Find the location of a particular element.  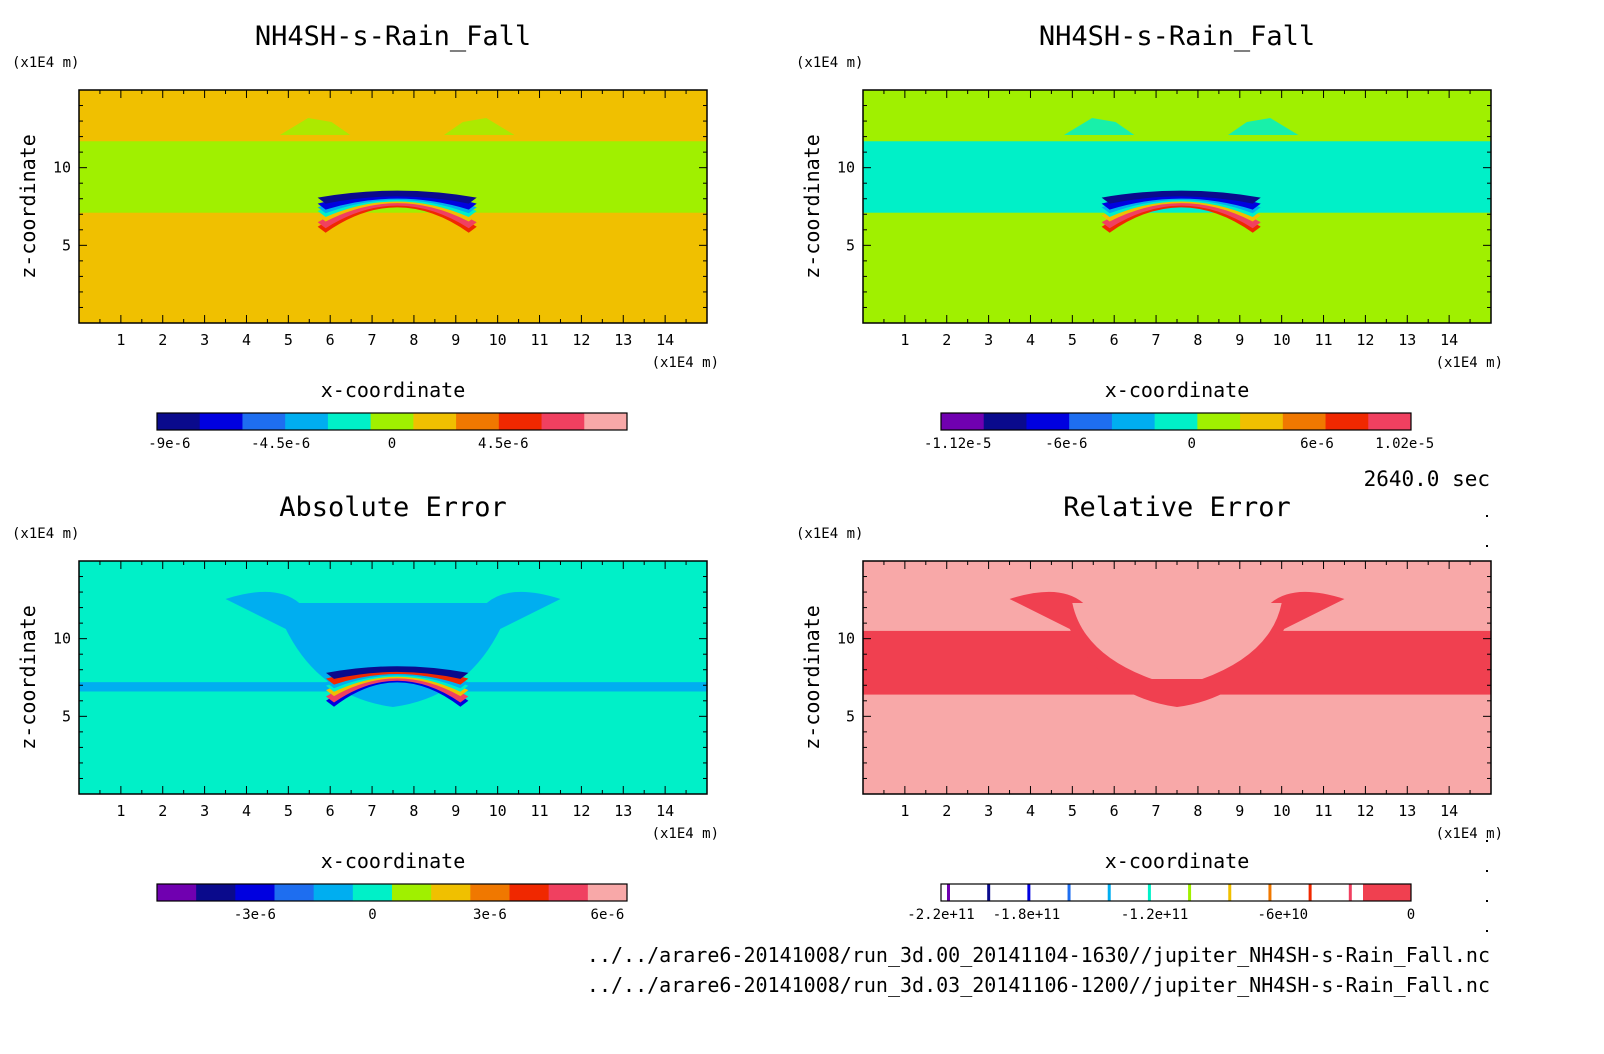

colorbar-bg is located at coordinates (1176, 892).